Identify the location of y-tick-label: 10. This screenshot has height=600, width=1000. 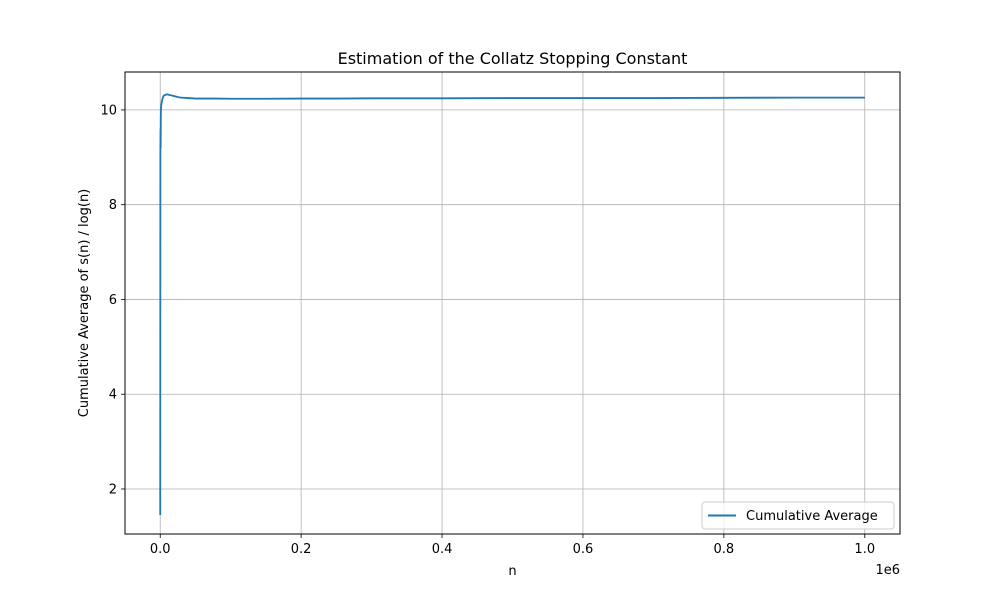
(108, 110).